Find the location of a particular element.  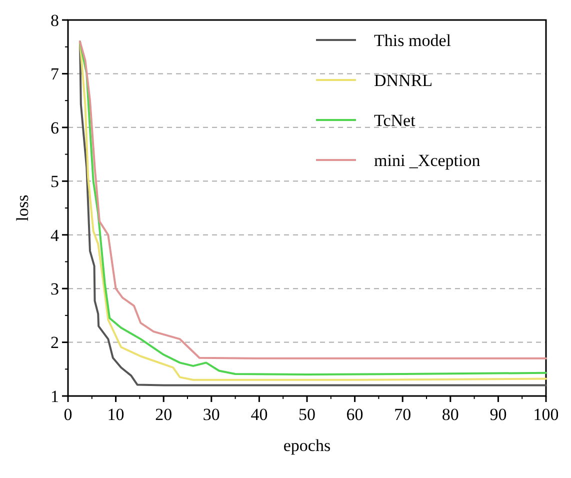

y-tick-label: 3 is located at coordinates (54, 289).